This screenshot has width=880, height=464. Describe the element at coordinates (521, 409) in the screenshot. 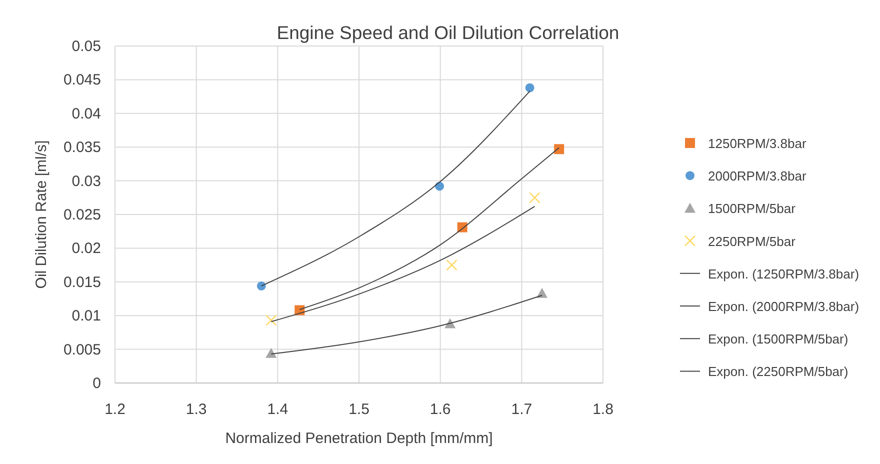

I see `x-tick-label: 1.7` at that location.